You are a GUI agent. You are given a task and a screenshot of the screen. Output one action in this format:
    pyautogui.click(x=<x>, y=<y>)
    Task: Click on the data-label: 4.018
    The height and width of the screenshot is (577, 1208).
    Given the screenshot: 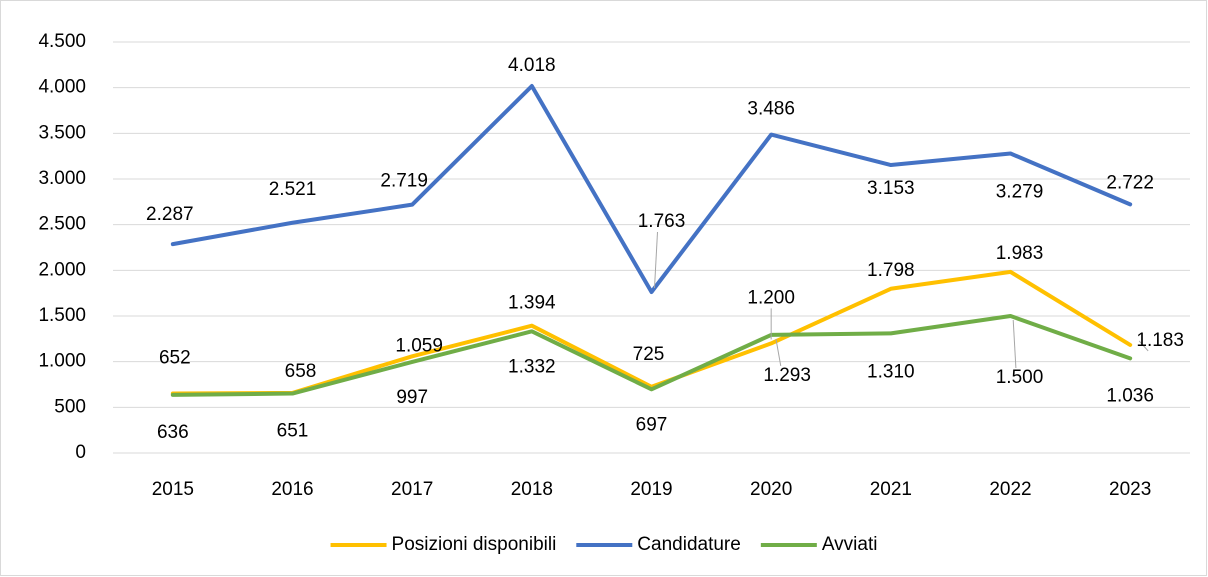 What is the action you would take?
    pyautogui.click(x=532, y=65)
    